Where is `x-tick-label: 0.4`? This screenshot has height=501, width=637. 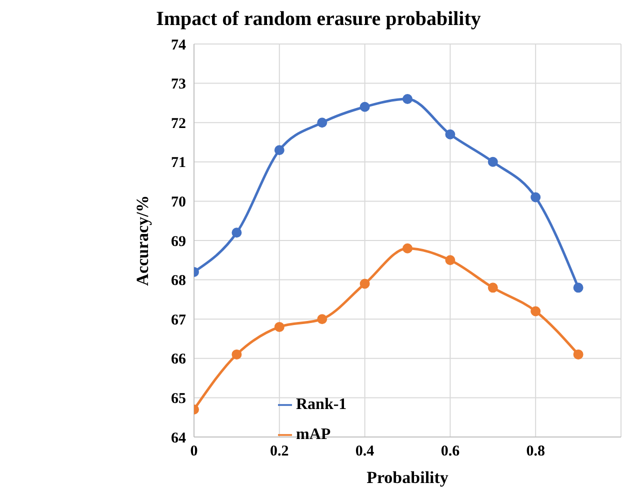
x-tick-label: 0.4 is located at coordinates (365, 452).